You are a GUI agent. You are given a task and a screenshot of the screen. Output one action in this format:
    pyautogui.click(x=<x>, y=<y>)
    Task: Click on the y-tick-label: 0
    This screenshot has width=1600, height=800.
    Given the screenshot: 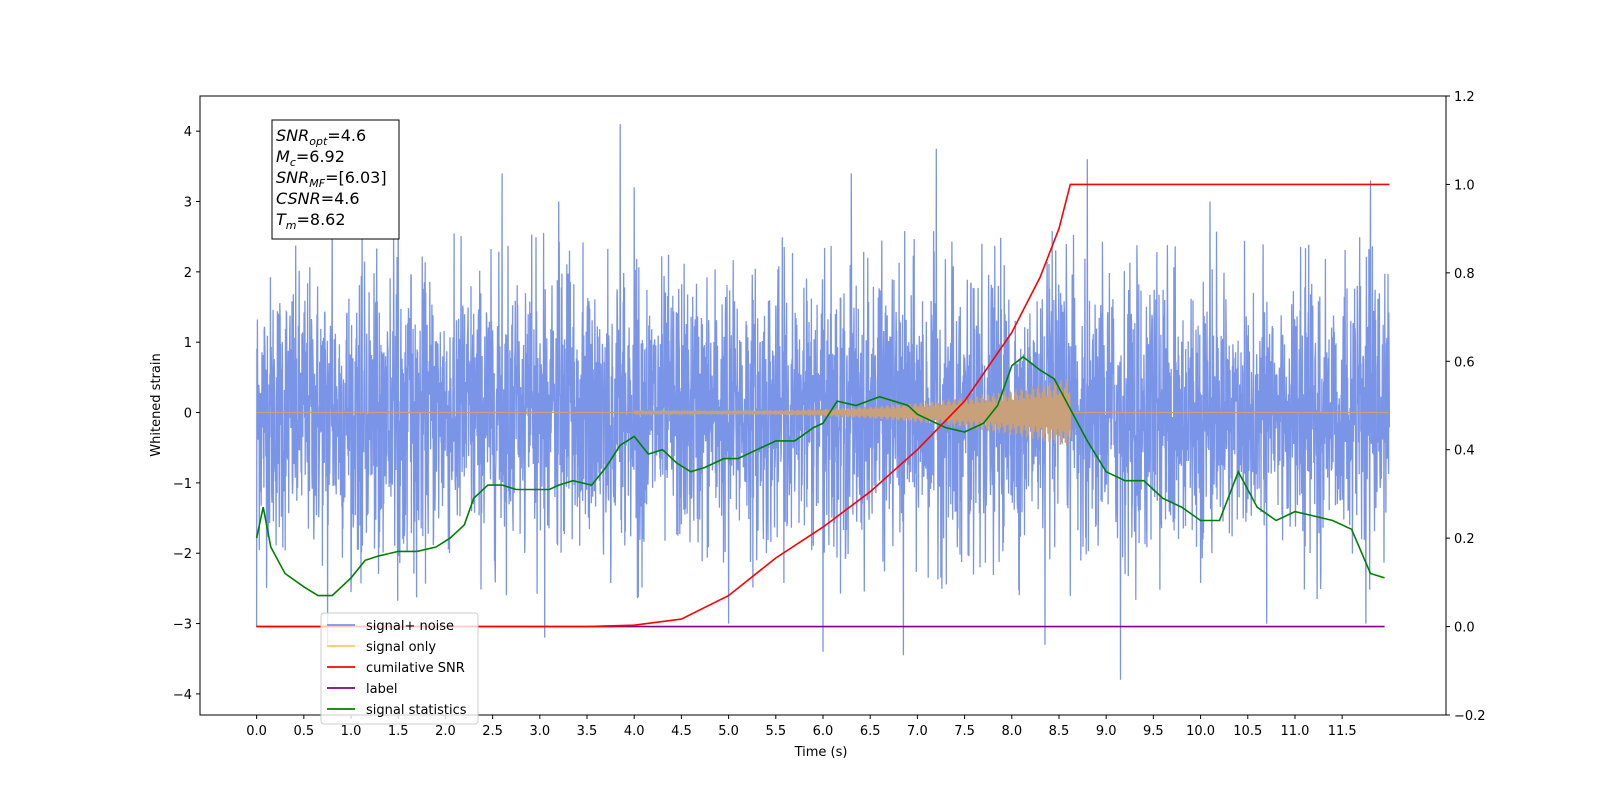 What is the action you would take?
    pyautogui.click(x=188, y=414)
    